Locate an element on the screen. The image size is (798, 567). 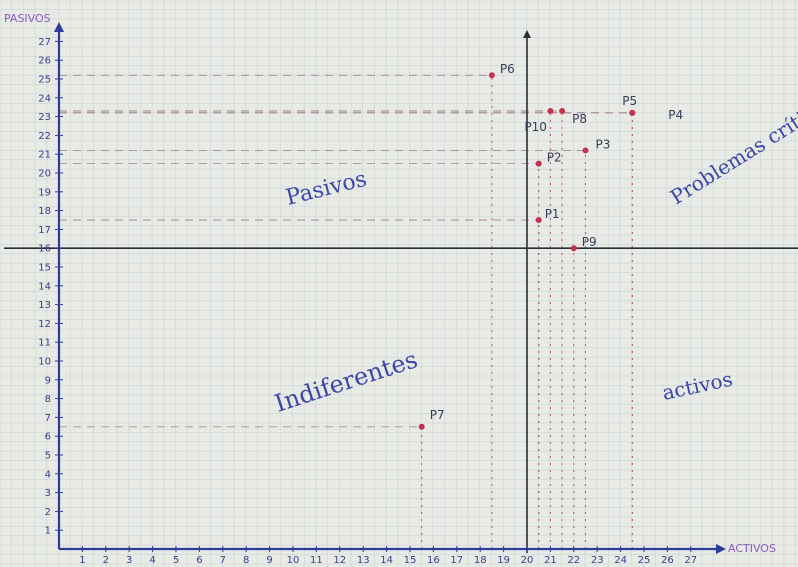
x-tick-label: 5 is located at coordinates (176, 560).